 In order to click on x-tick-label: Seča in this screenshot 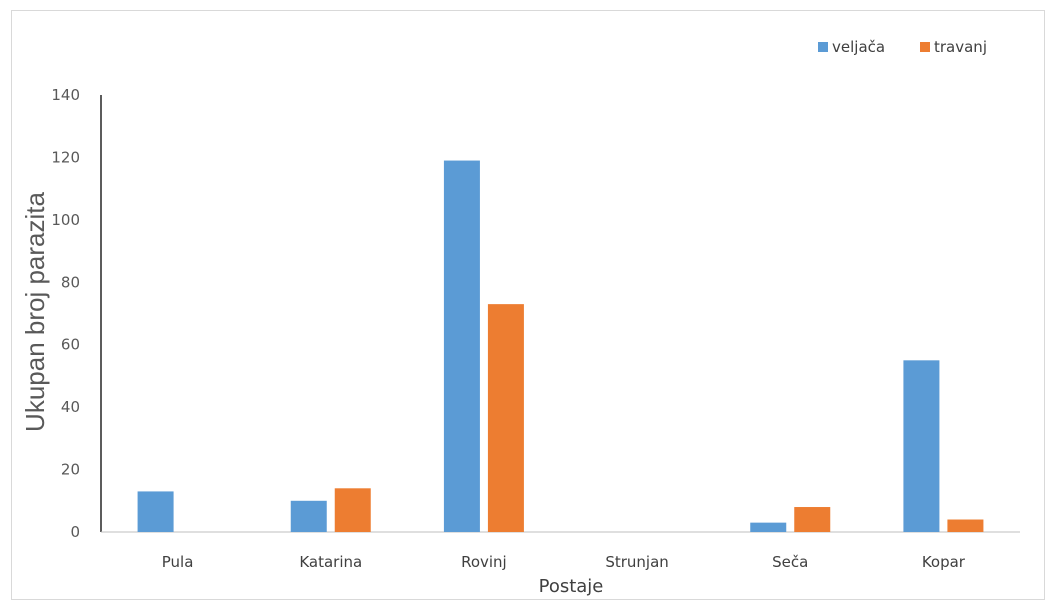, I will do `click(790, 562)`.